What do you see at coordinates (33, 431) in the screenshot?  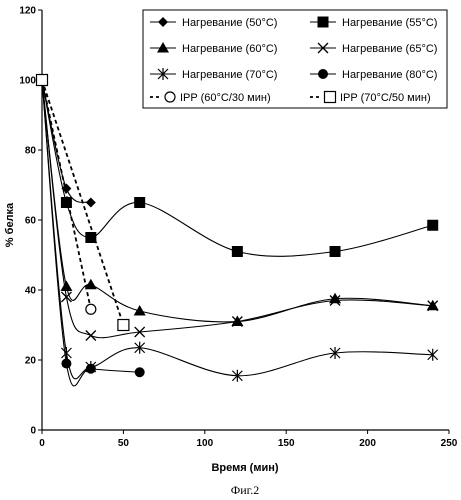 I see `y-tick-label: 0` at bounding box center [33, 431].